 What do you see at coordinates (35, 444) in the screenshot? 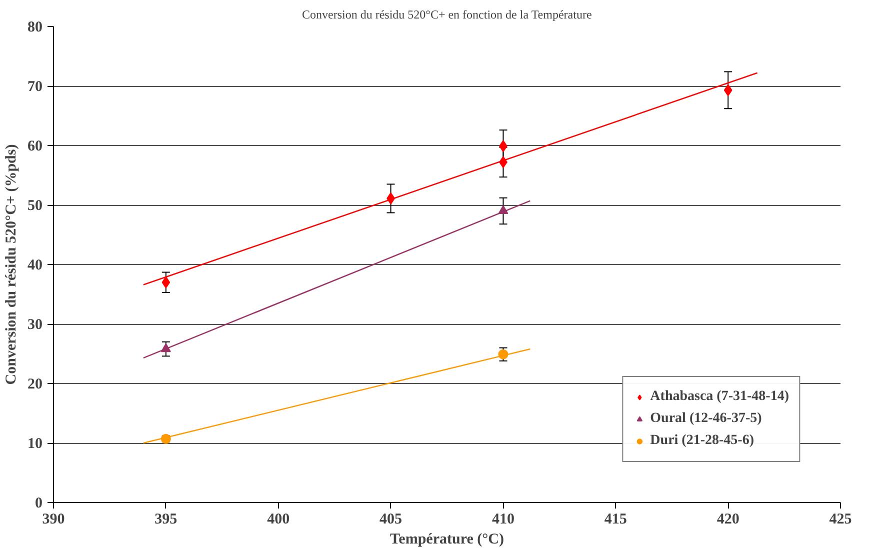
I see `y-tick-label: 10` at bounding box center [35, 444].